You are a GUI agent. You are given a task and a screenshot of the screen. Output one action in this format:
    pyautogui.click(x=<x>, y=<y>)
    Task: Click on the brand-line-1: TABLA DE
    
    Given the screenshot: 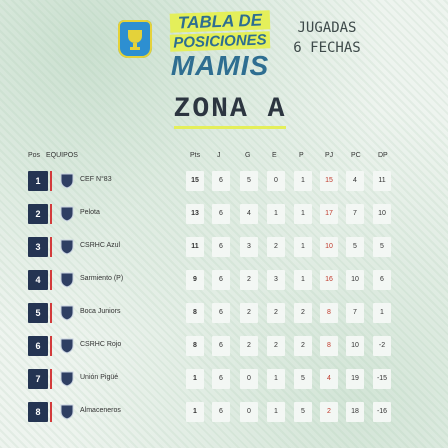 What is the action you would take?
    pyautogui.click(x=220, y=21)
    